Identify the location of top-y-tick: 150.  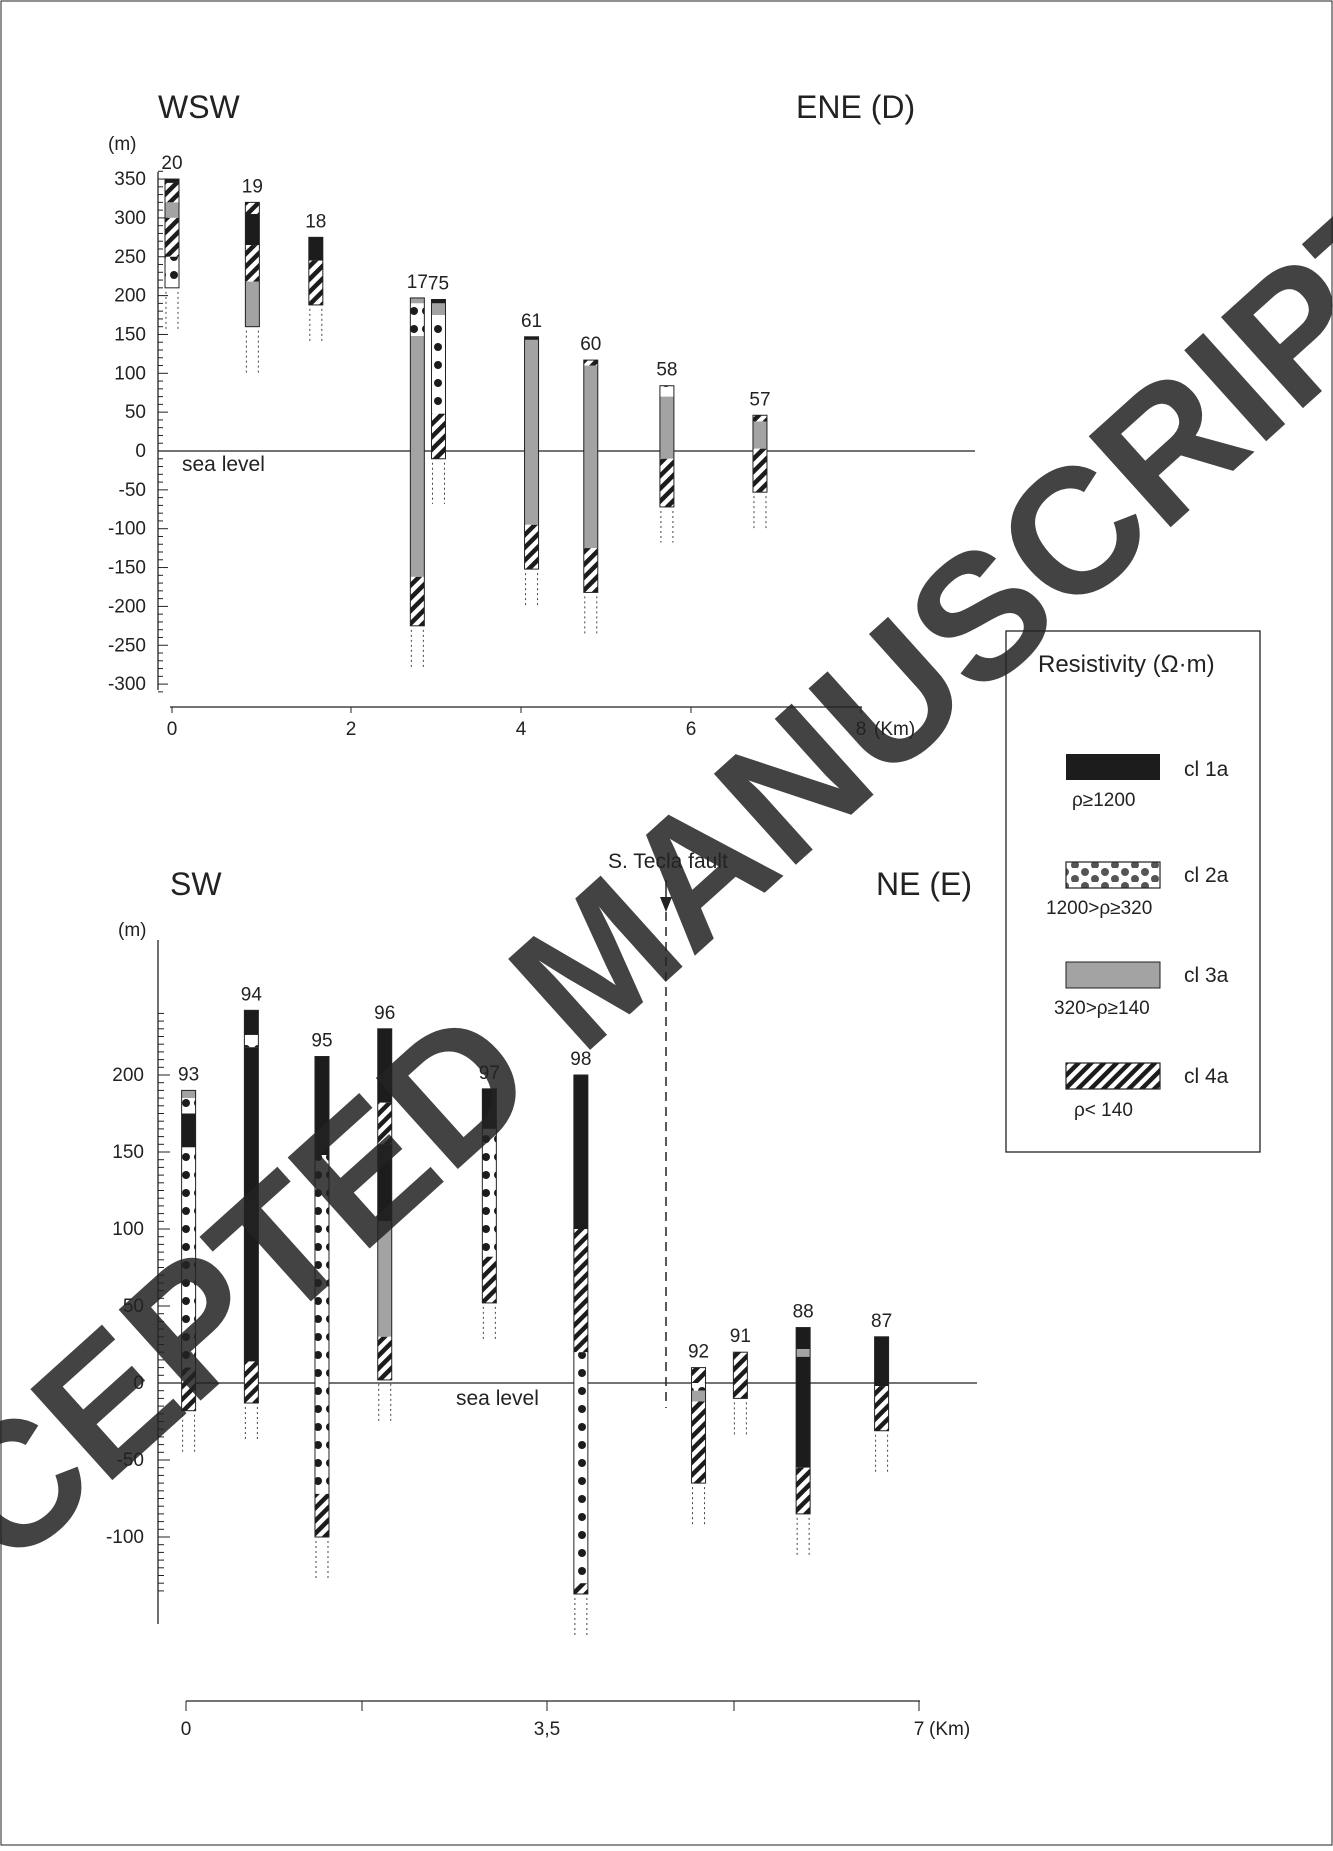
(130, 334).